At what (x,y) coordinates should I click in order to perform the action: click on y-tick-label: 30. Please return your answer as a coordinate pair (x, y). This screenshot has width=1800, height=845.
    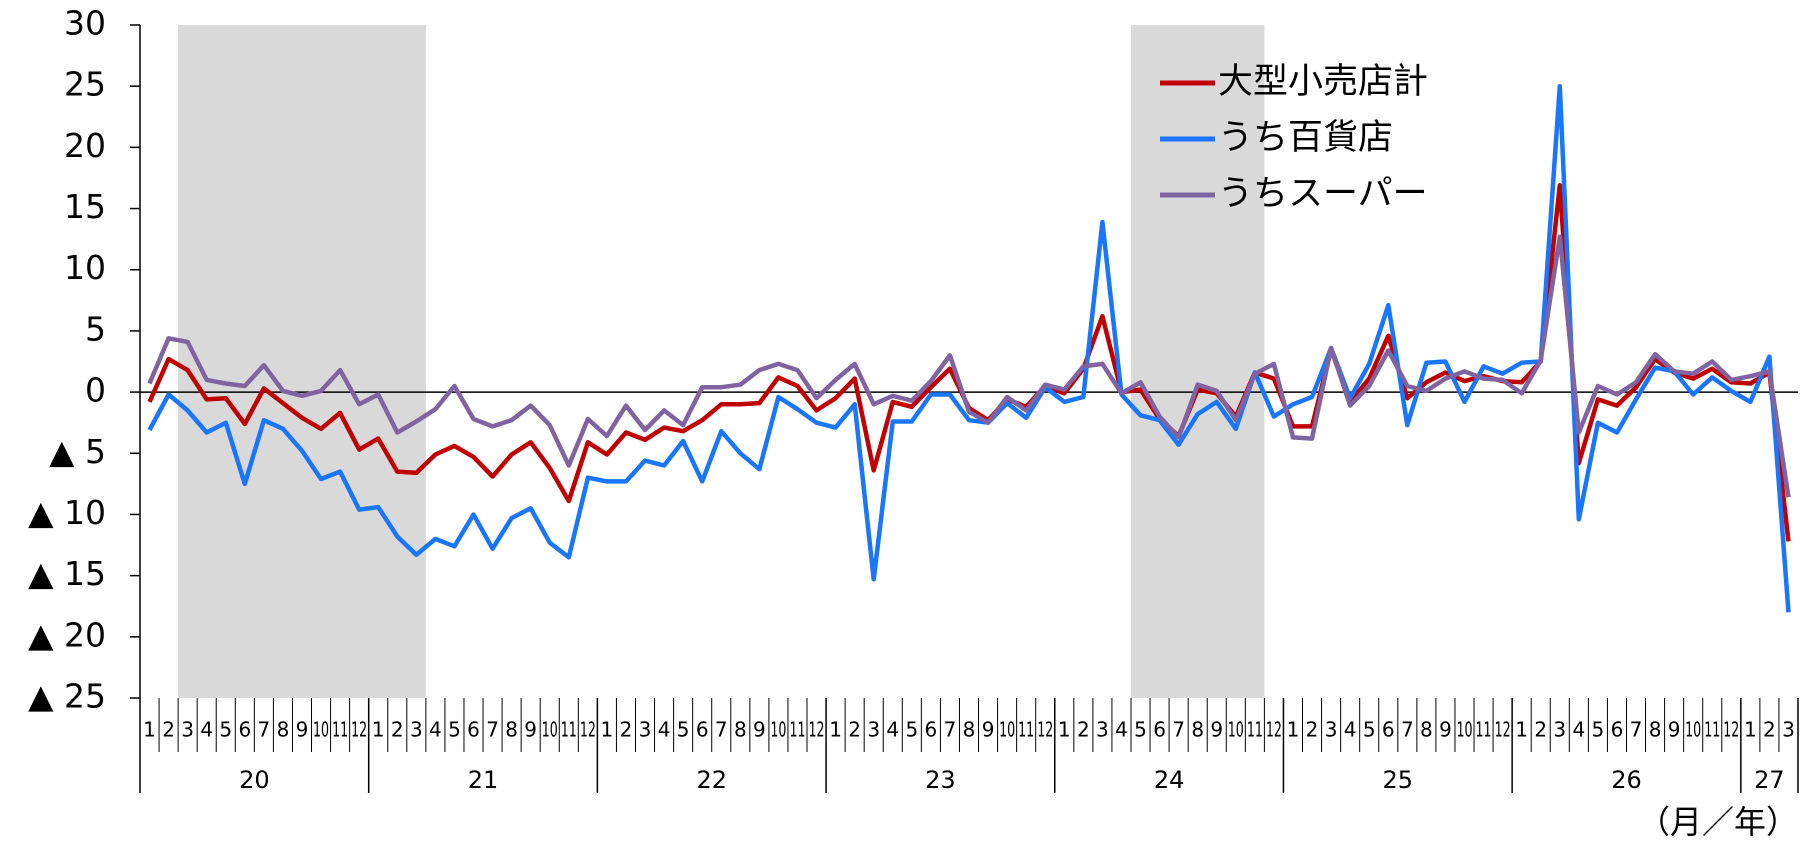
    Looking at the image, I should click on (85, 23).